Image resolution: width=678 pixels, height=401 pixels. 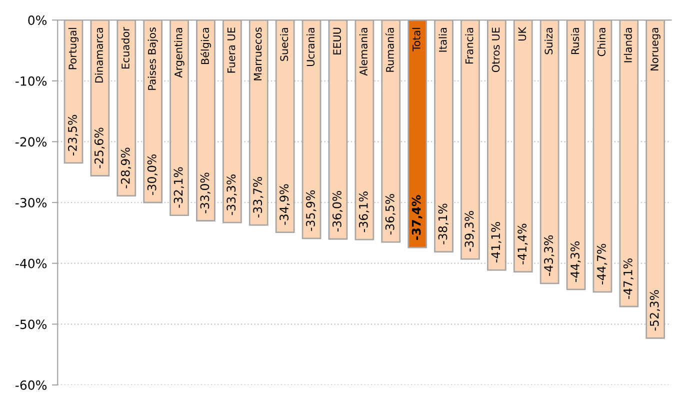 What do you see at coordinates (285, 204) in the screenshot?
I see `data-label: -34,9%` at bounding box center [285, 204].